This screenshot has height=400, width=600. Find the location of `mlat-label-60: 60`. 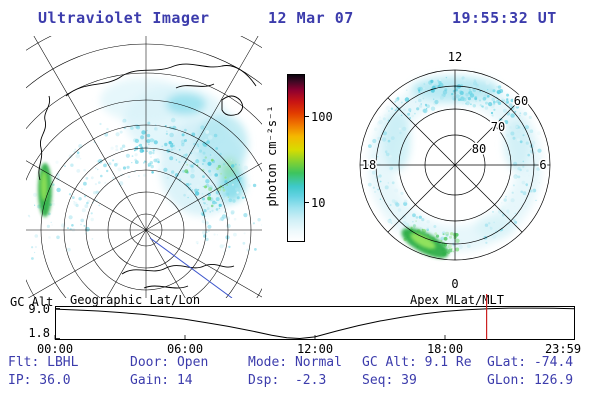

mlat-label-60: 60 is located at coordinates (521, 101).